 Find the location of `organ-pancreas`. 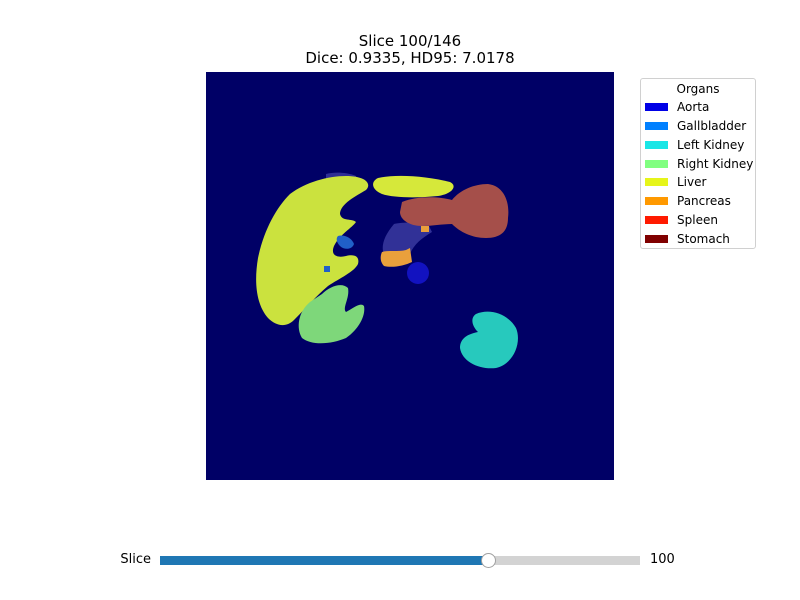

organ-pancreas is located at coordinates (396, 257).